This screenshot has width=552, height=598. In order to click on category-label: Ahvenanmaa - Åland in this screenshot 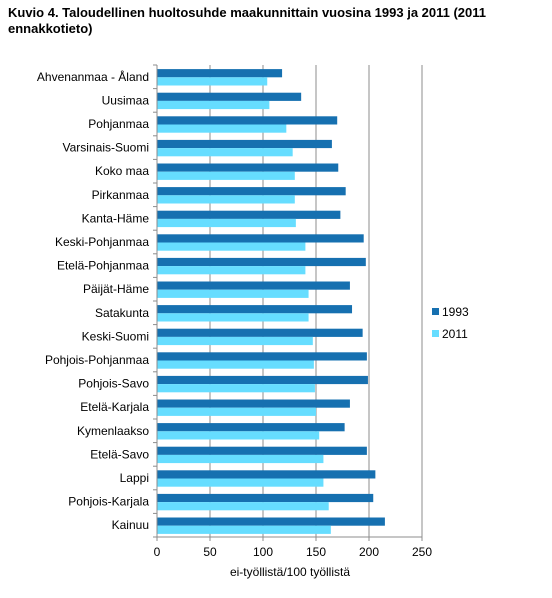, I will do `click(93, 76)`.